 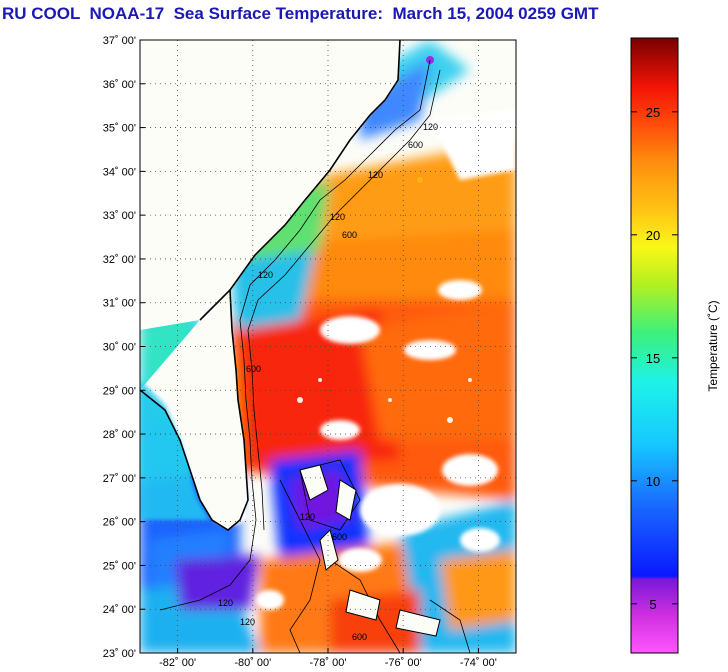 I want to click on lon-tick-label: -74˚ 00', so click(x=478, y=663).